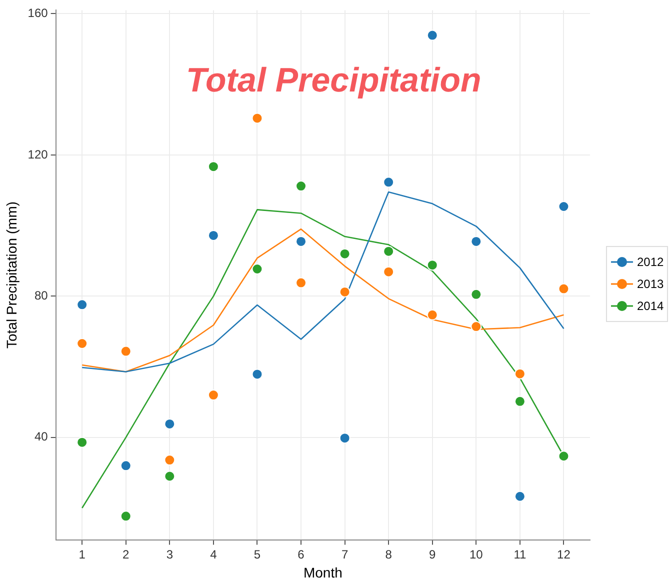 Image resolution: width=669 pixels, height=582 pixels. Describe the element at coordinates (301, 554) in the screenshot. I see `x-tick-label: 6` at that location.